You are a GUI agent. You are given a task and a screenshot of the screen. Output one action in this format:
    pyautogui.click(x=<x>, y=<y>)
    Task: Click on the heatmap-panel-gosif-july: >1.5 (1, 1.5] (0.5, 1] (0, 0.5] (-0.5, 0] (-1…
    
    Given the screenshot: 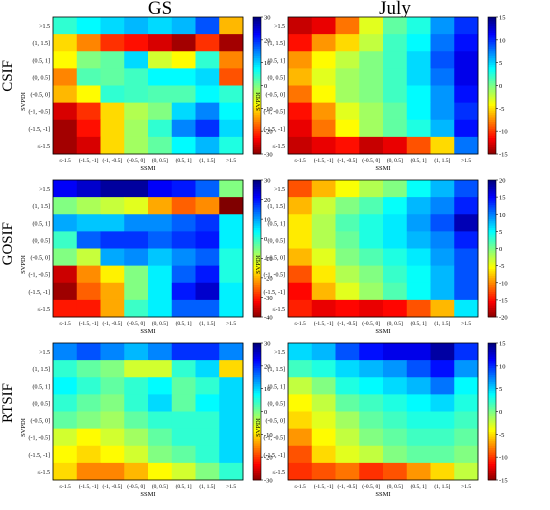 What is the action you would take?
    pyautogui.click(x=381, y=257)
    